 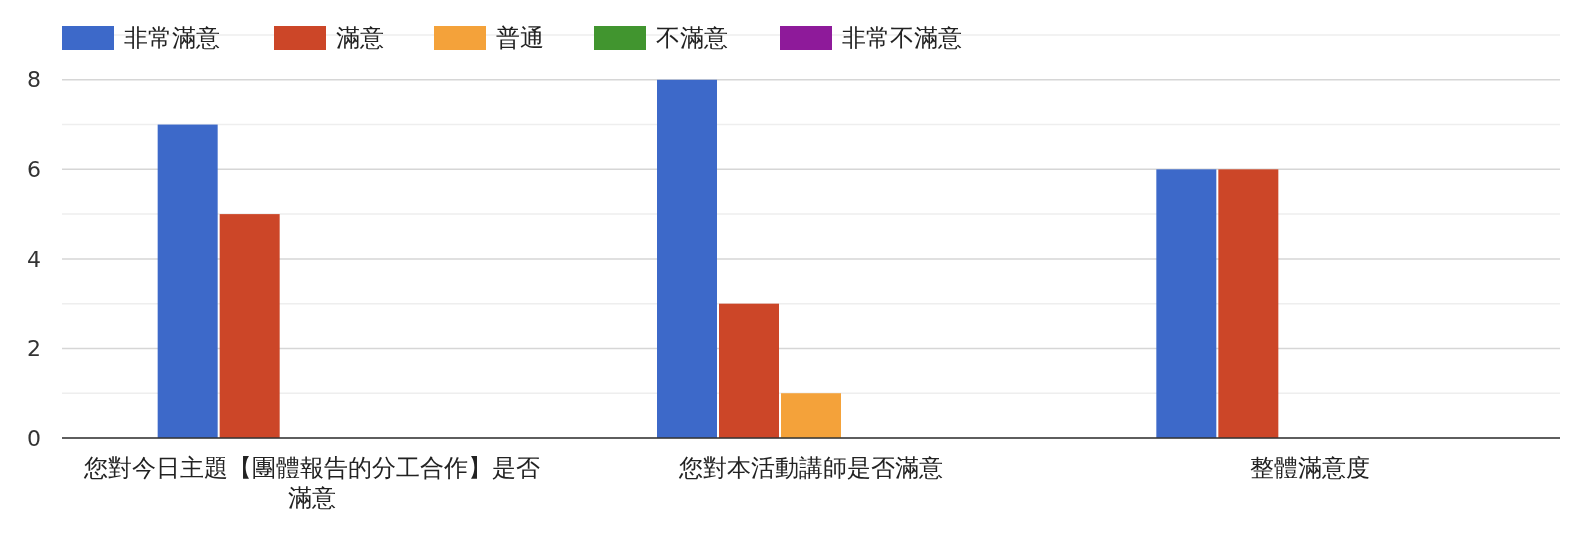 What do you see at coordinates (34, 259) in the screenshot?
I see `y-tick-label: 4` at bounding box center [34, 259].